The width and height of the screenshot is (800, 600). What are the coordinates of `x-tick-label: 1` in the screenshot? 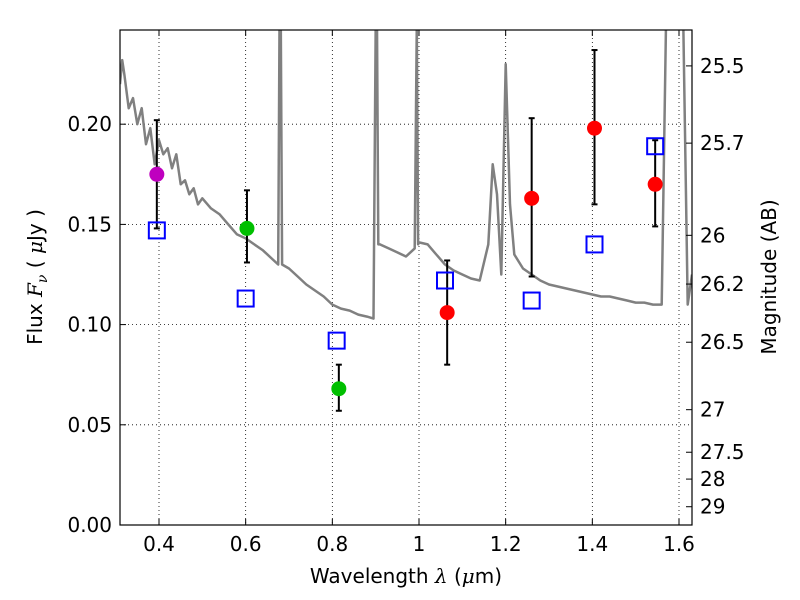 It's located at (419, 544).